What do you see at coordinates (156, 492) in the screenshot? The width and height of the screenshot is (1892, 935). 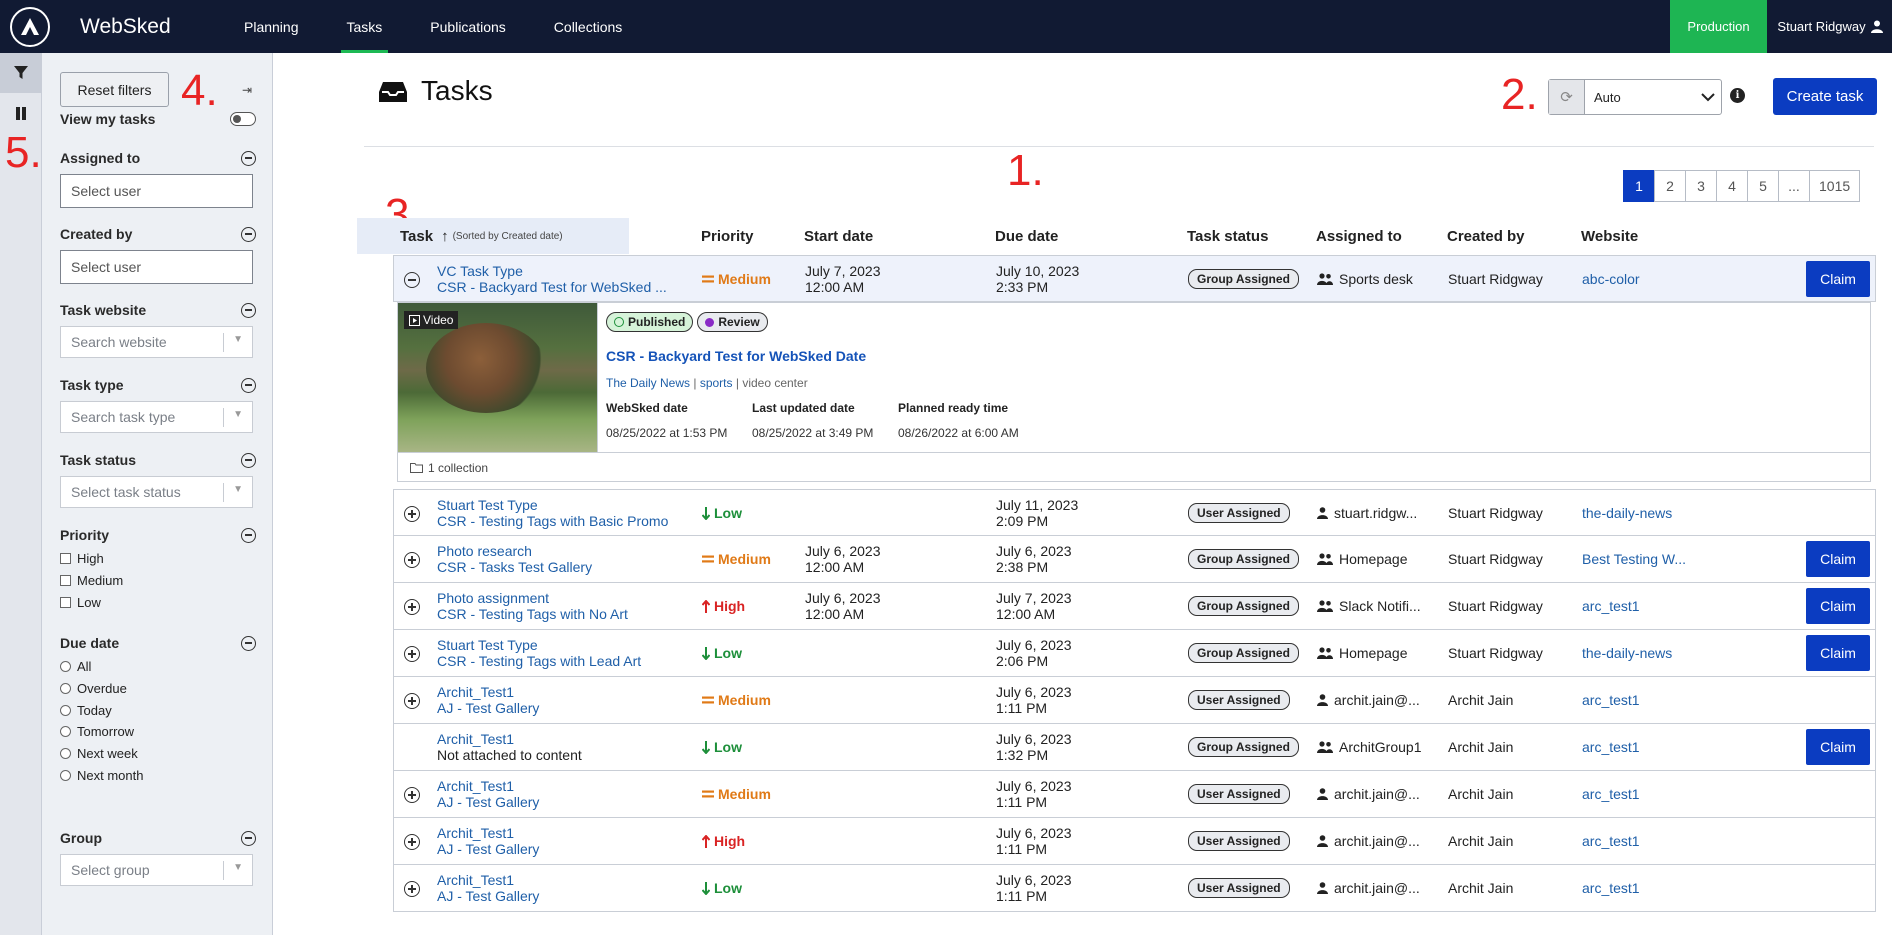 I see `task-status-select: Select task status ▼` at bounding box center [156, 492].